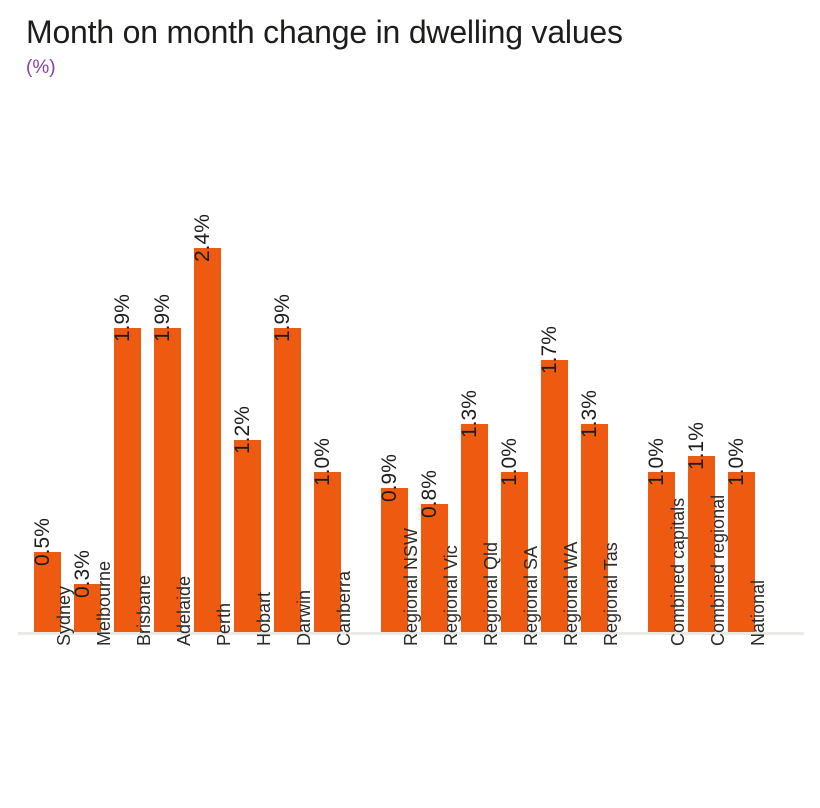 This screenshot has width=820, height=808. Describe the element at coordinates (411, 633) in the screenshot. I see `axis-baseline` at that location.